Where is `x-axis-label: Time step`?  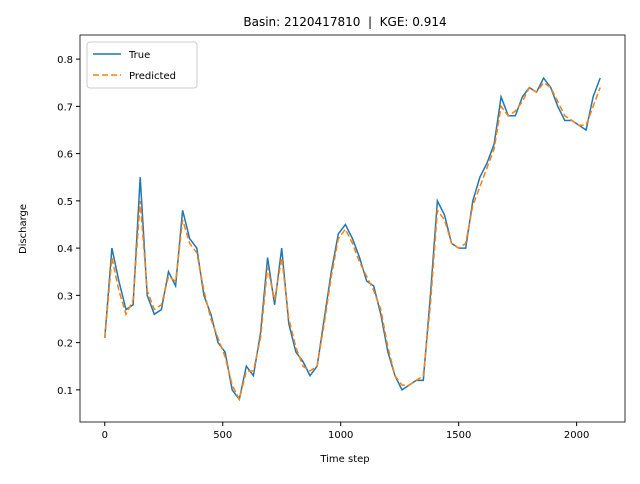
x-axis-label: Time step is located at coordinates (344, 459).